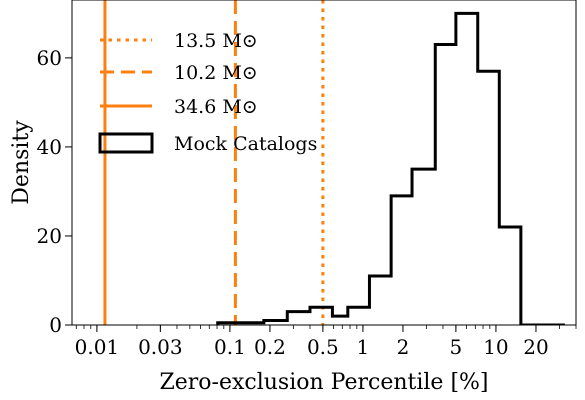  Describe the element at coordinates (403, 347) in the screenshot. I see `x-tick-label: 2` at that location.